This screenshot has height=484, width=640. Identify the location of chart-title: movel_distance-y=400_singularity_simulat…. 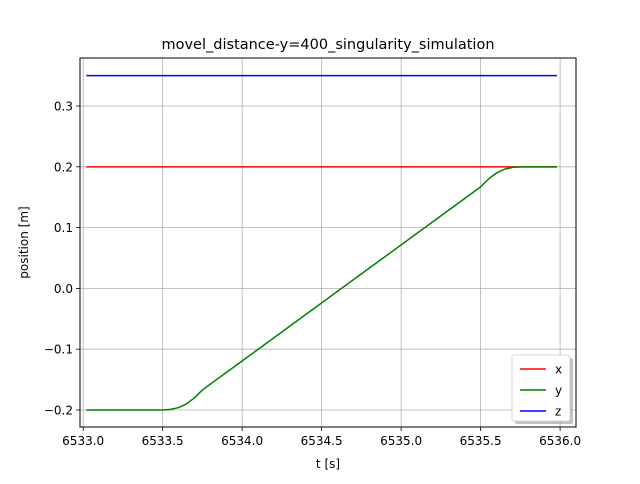
(327, 45).